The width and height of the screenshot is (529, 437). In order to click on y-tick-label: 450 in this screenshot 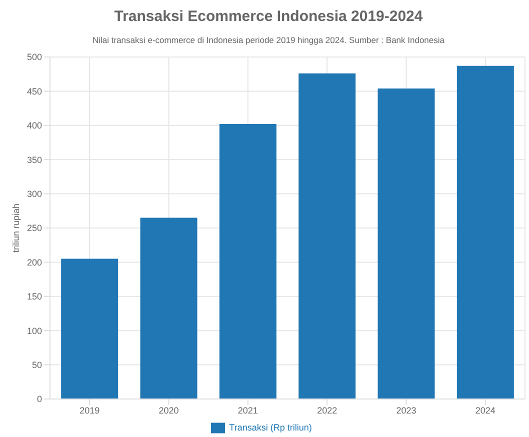, I will do `click(34, 91)`.